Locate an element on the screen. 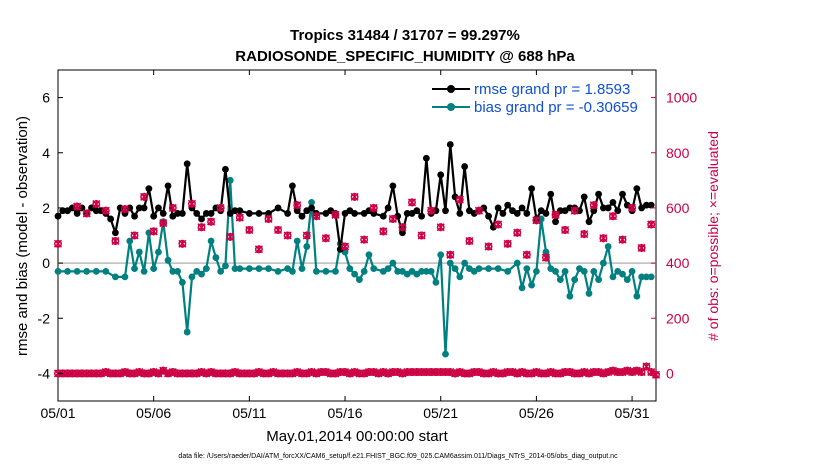 The width and height of the screenshot is (830, 470). legend-rmse-label: rmse grand pr = 1.8593 is located at coordinates (552, 89).